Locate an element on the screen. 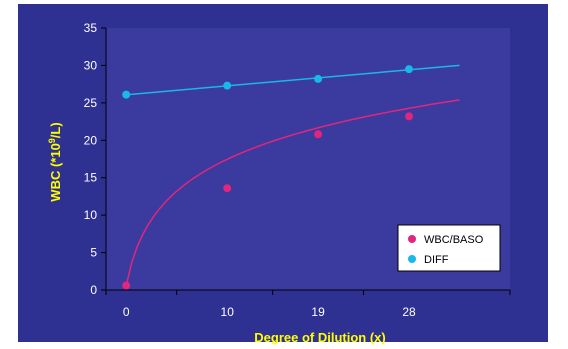  trendline-diff is located at coordinates (293, 80).